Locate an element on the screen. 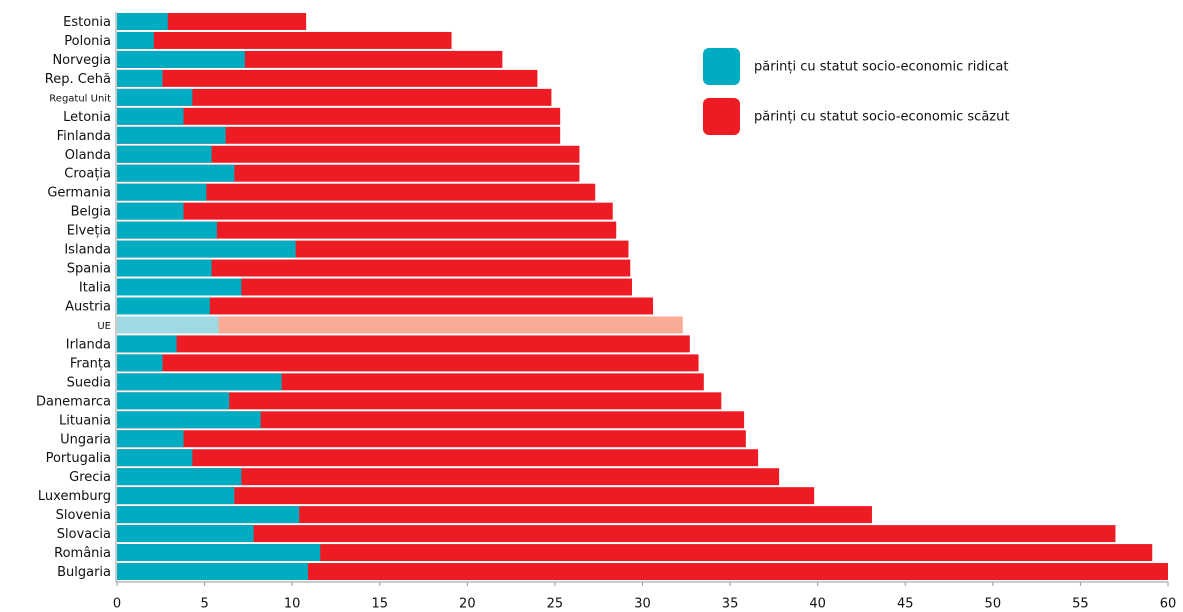  y-tick-label: Olanda is located at coordinates (88, 155).